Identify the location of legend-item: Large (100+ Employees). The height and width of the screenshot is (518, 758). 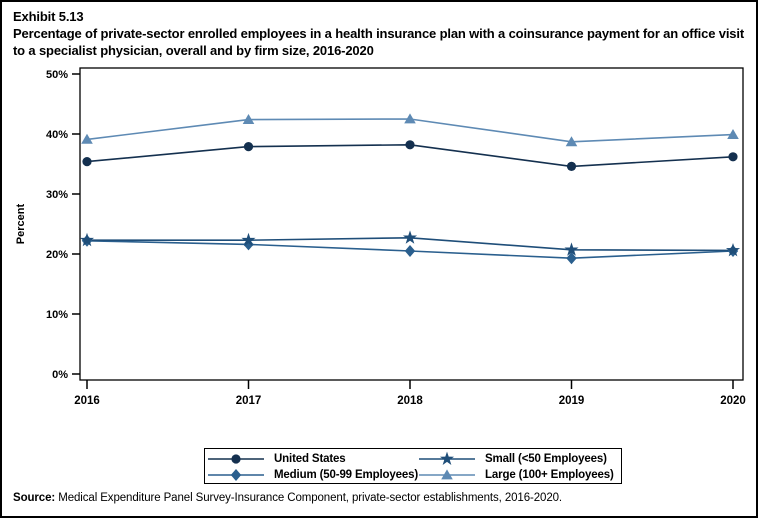
(517, 475).